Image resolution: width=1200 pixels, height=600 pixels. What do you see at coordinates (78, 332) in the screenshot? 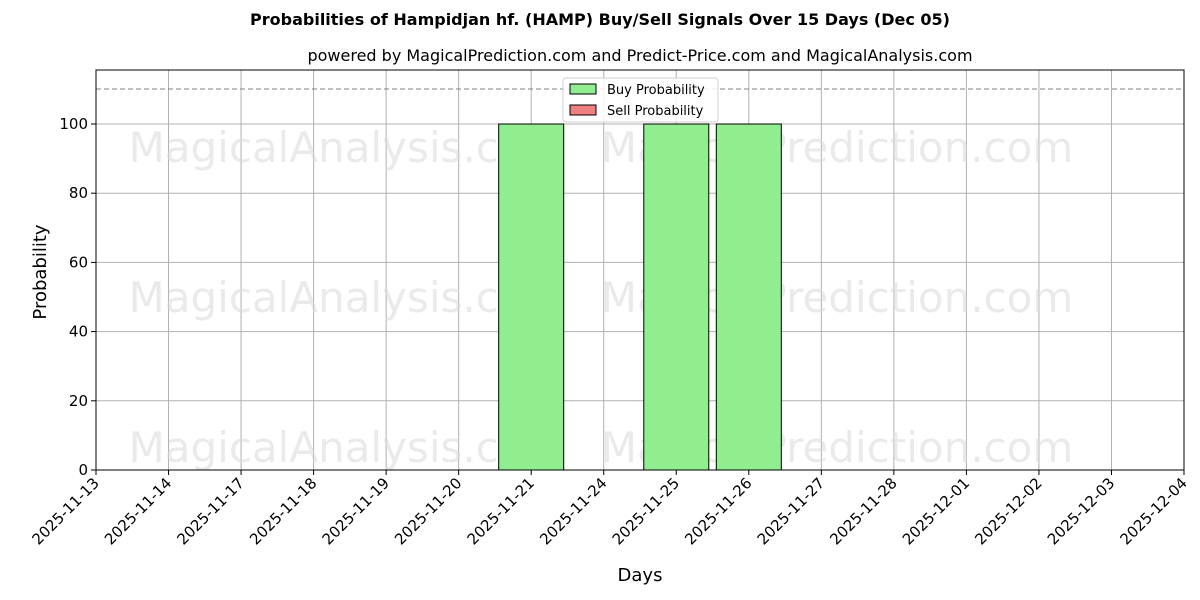
I see `y-tick-label: 40` at bounding box center [78, 332].